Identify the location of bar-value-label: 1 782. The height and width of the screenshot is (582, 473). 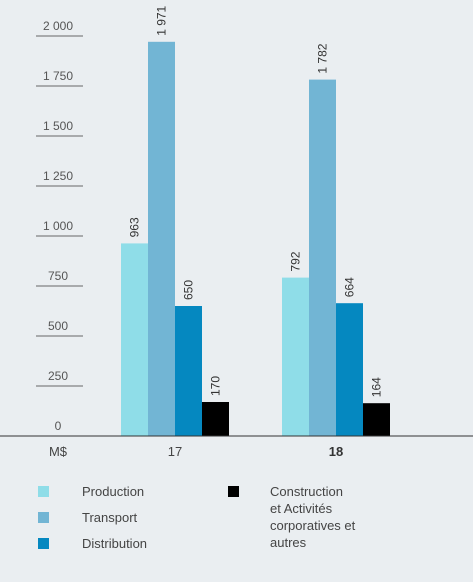
(323, 58).